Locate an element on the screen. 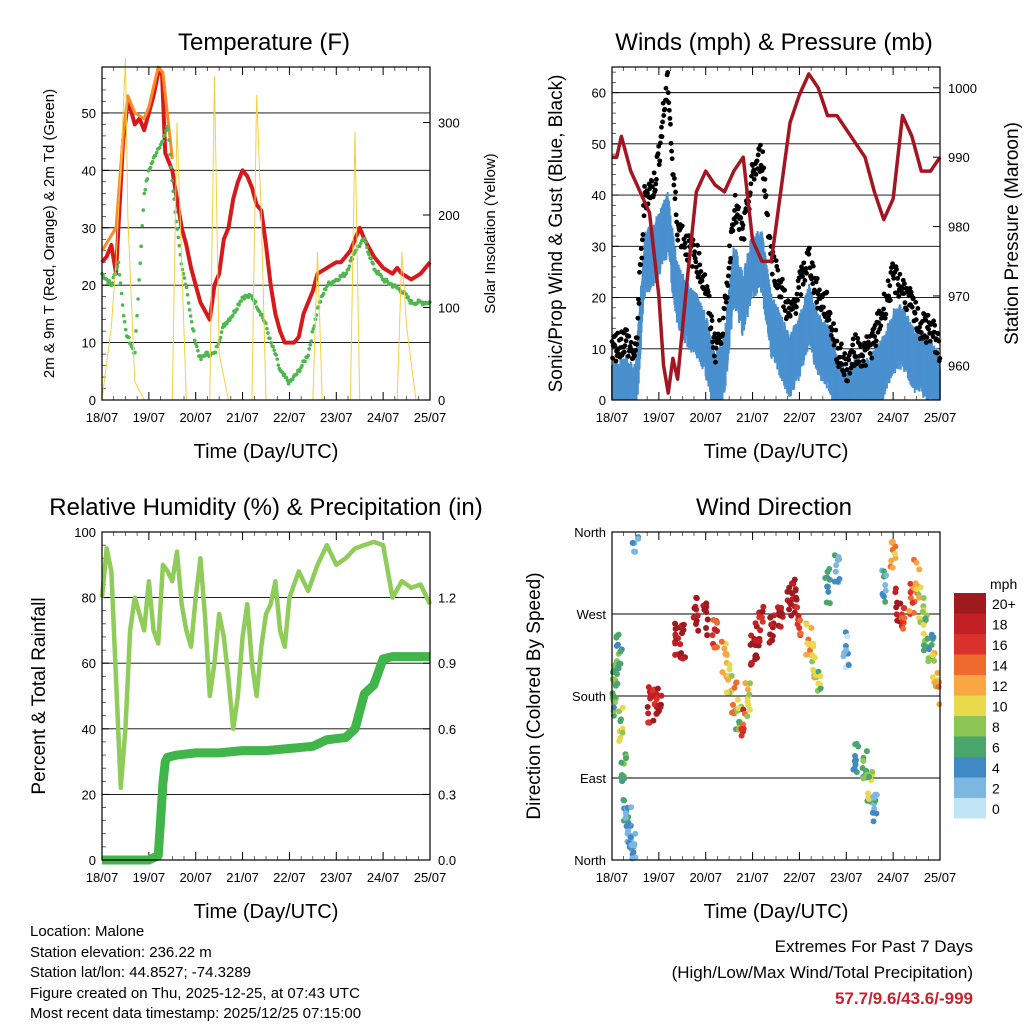 This screenshot has width=1024, height=1025. x-tick-label: 18/07 is located at coordinates (612, 417).